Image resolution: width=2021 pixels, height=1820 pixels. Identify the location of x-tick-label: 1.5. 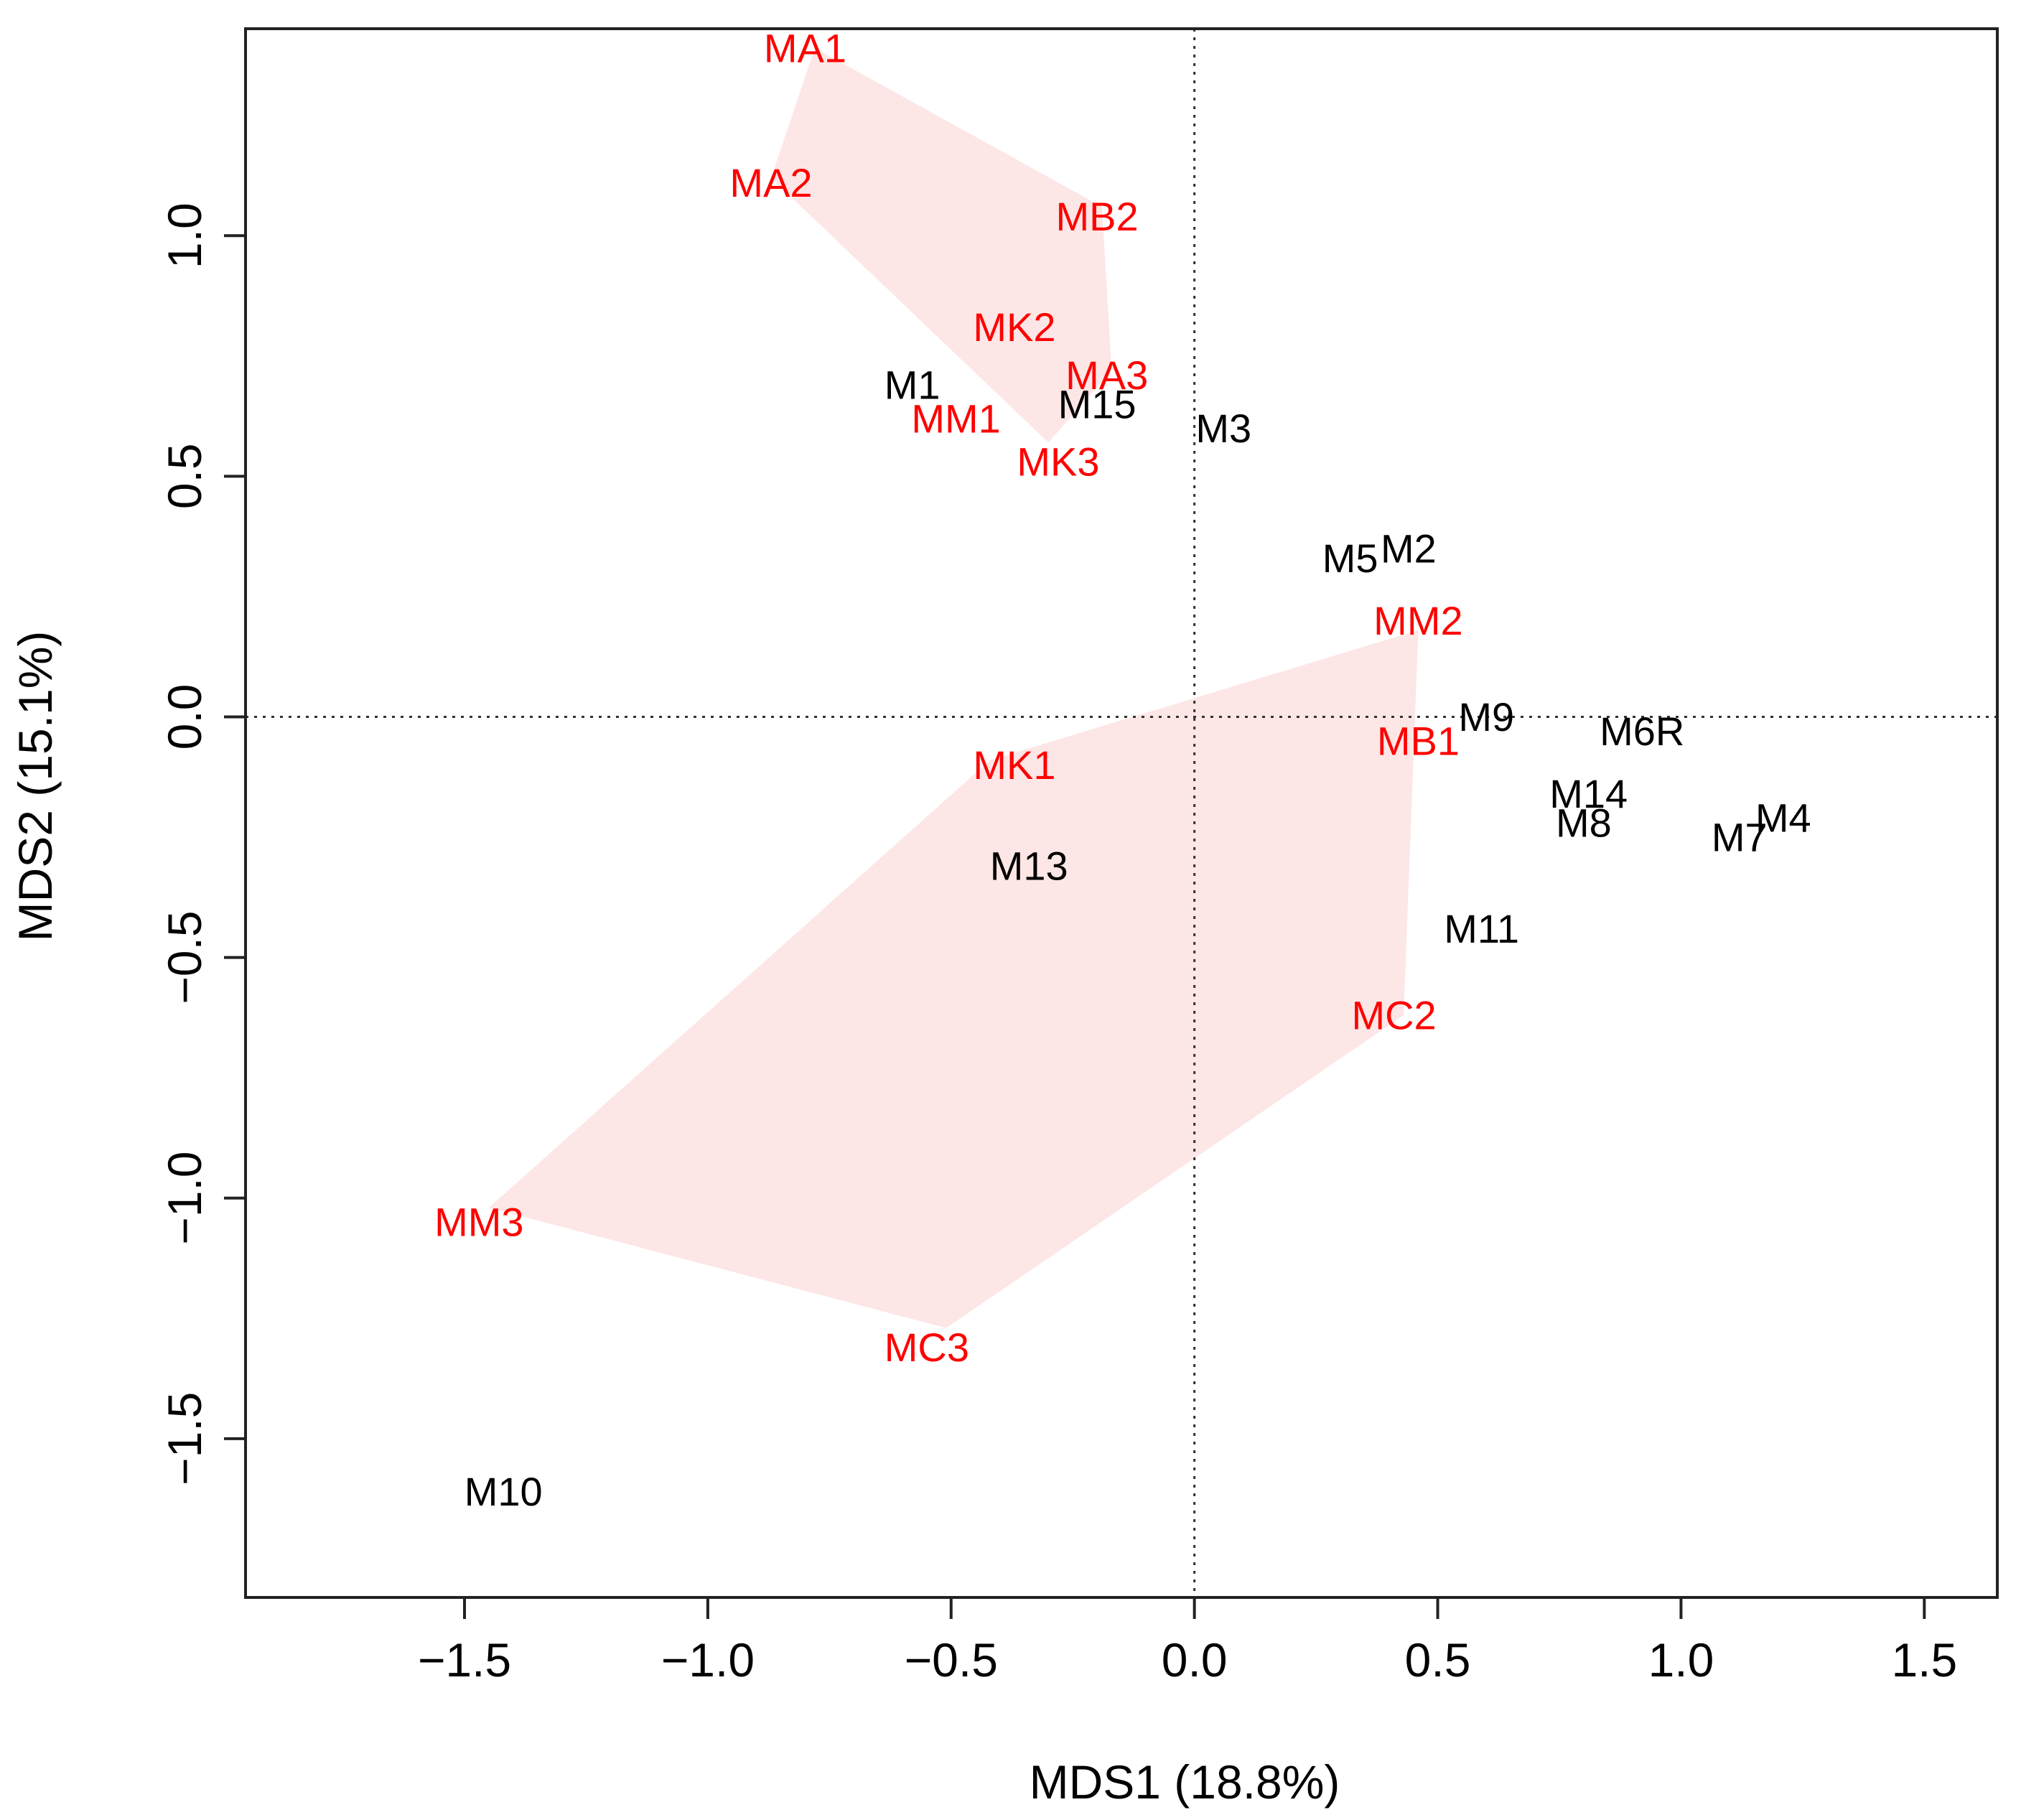
(1924, 1659).